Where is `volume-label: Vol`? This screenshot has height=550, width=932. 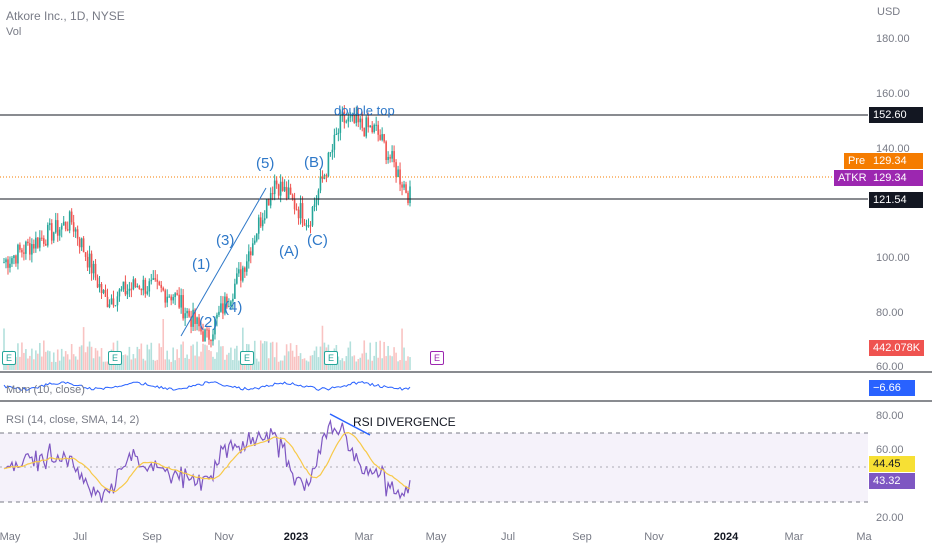 volume-label: Vol is located at coordinates (14, 32).